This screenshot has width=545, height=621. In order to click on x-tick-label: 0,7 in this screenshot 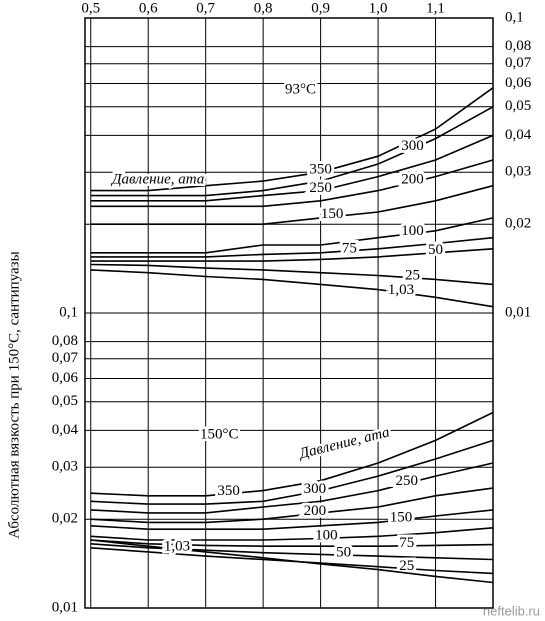, I will do `click(205, 8)`.